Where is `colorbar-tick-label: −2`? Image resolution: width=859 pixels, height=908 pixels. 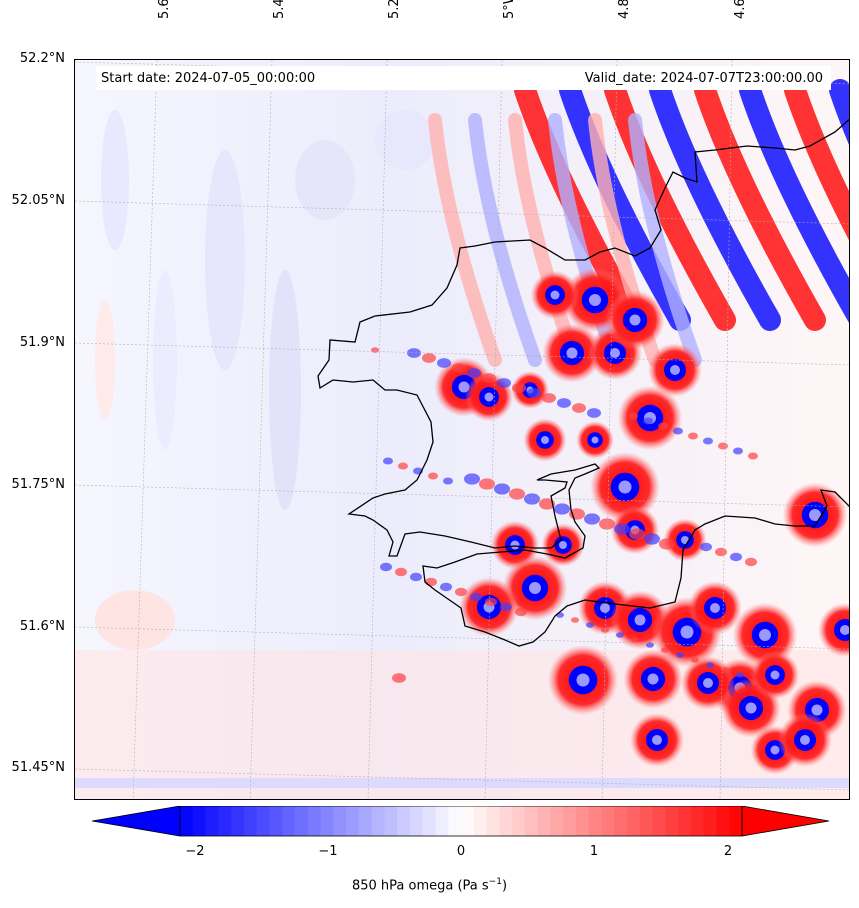
colorbar-tick-label: −2 is located at coordinates (195, 851).